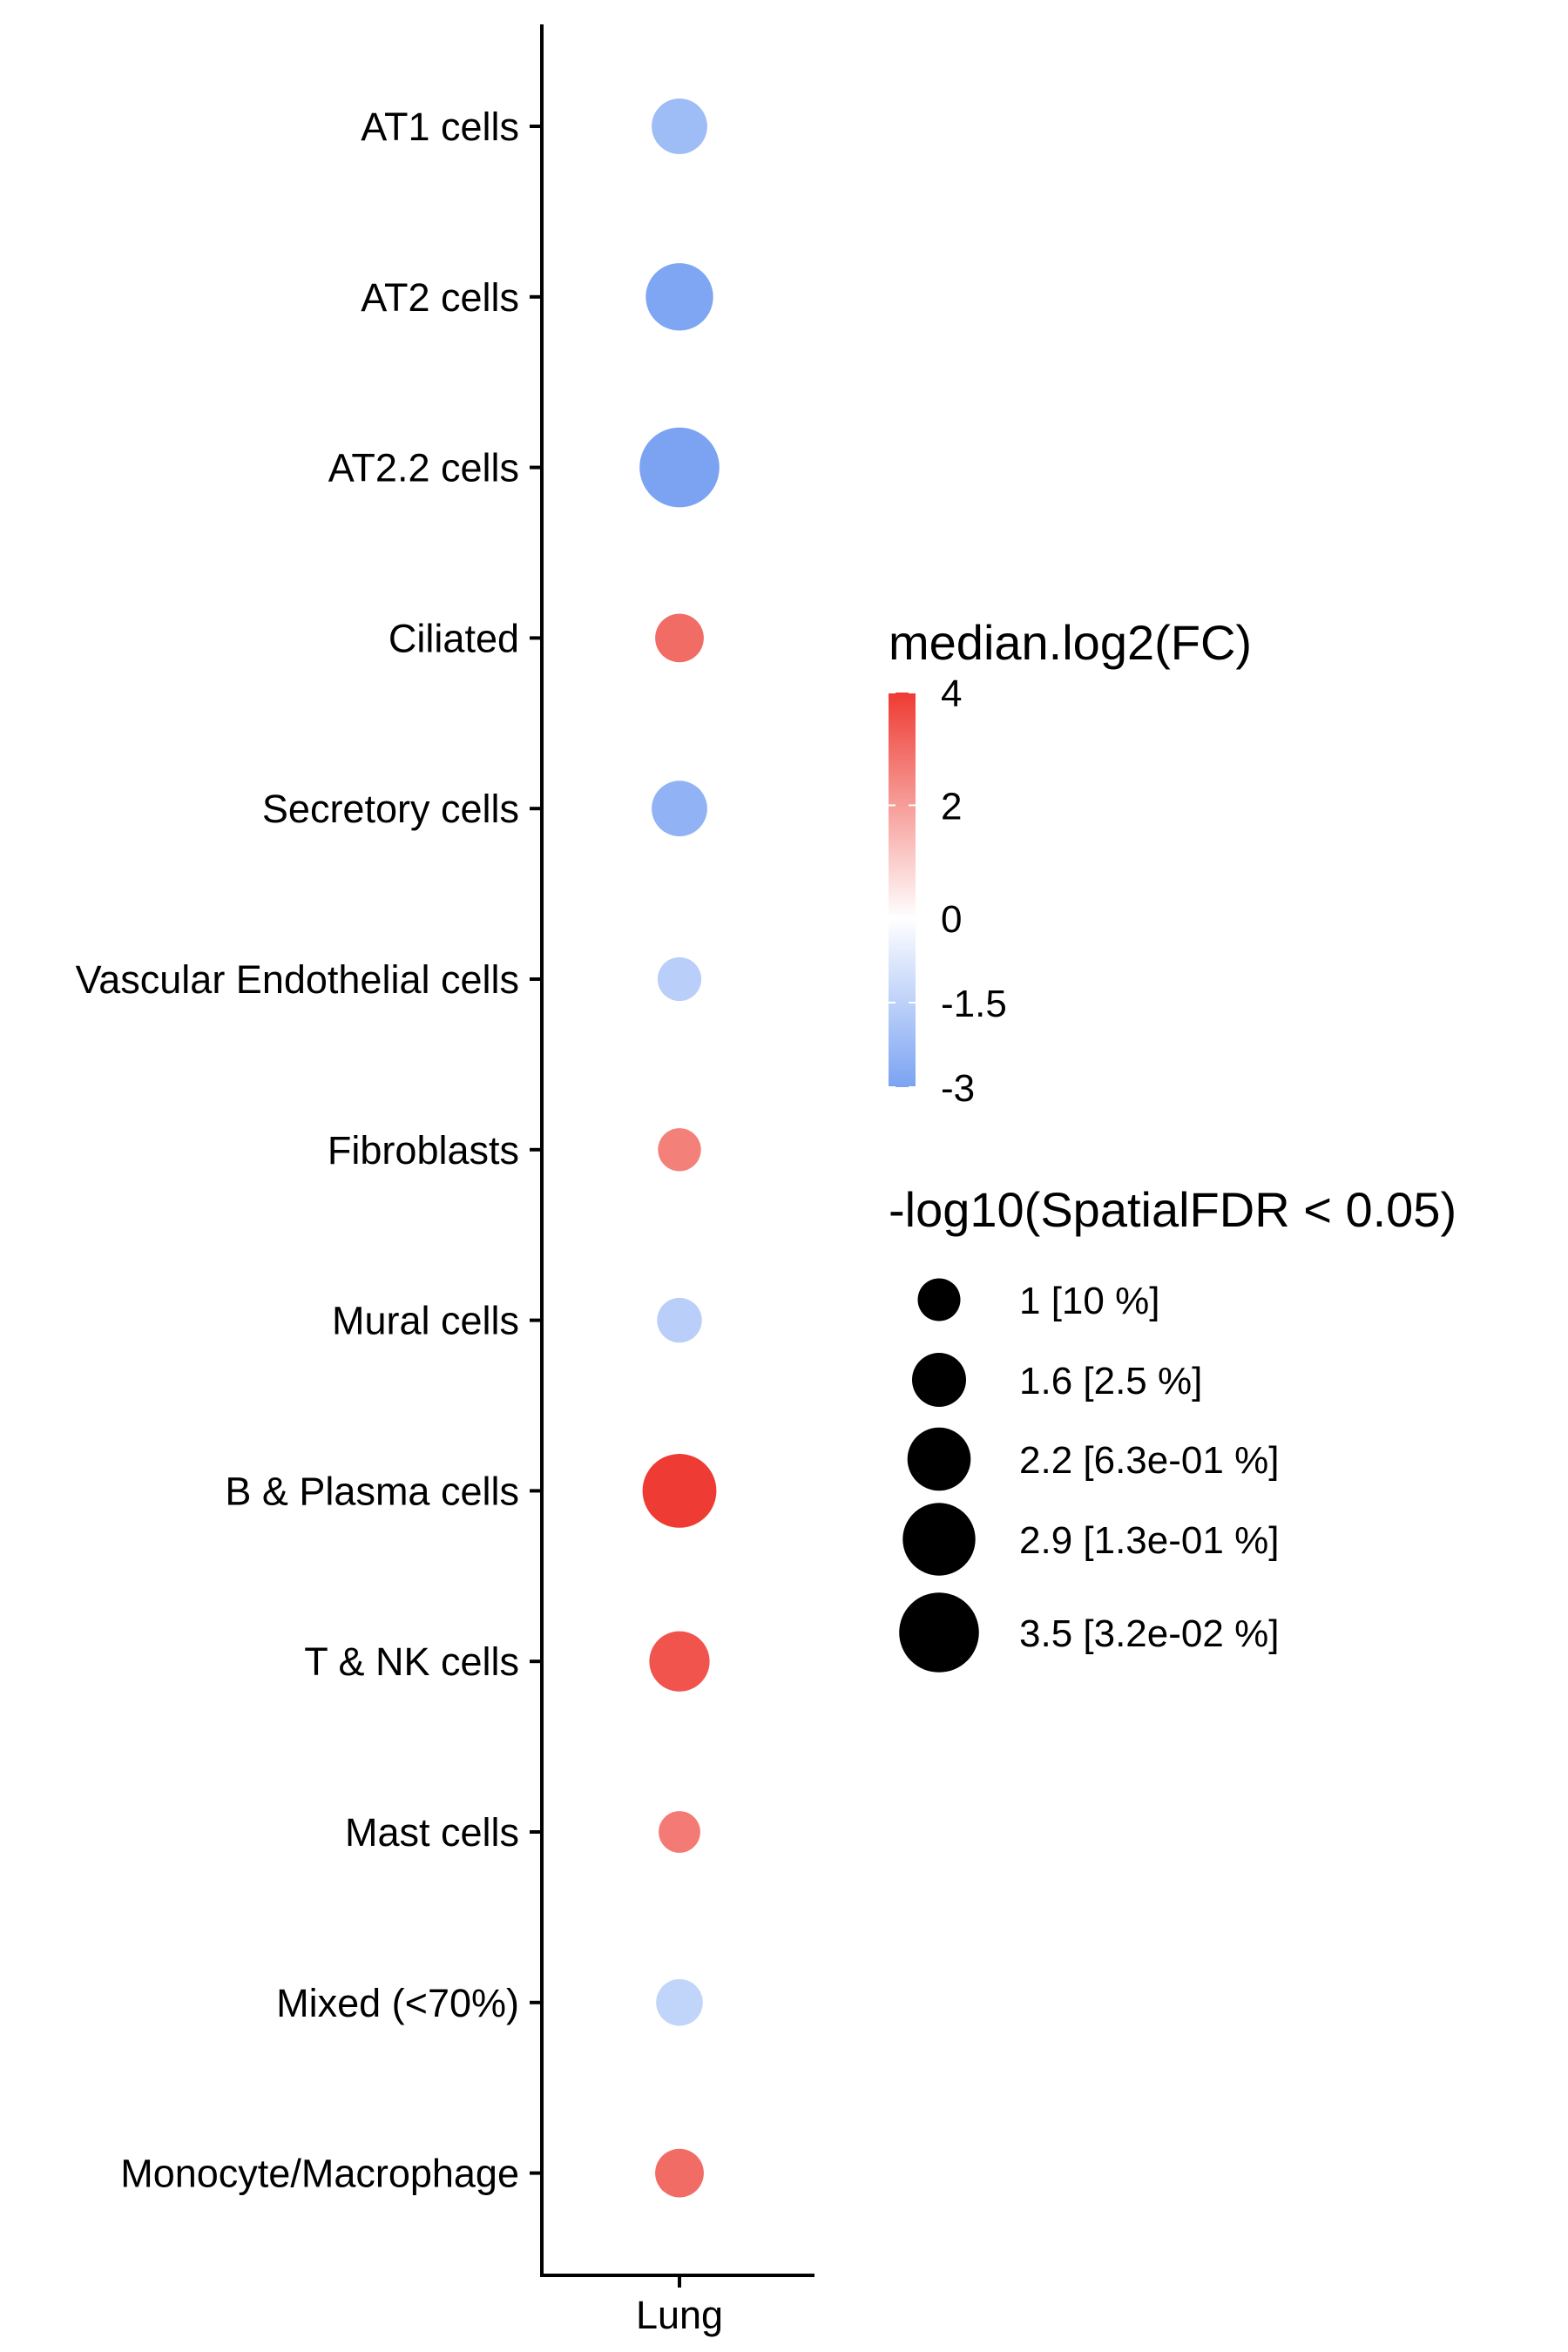 Image resolution: width=1568 pixels, height=2352 pixels. What do you see at coordinates (679, 2315) in the screenshot?
I see `x-tick-label: Lung` at bounding box center [679, 2315].